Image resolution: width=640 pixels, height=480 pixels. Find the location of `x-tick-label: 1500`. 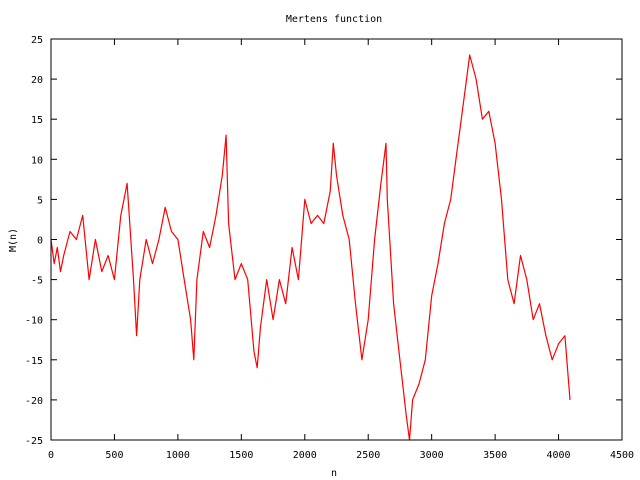

x-tick-label: 1500 is located at coordinates (241, 455).